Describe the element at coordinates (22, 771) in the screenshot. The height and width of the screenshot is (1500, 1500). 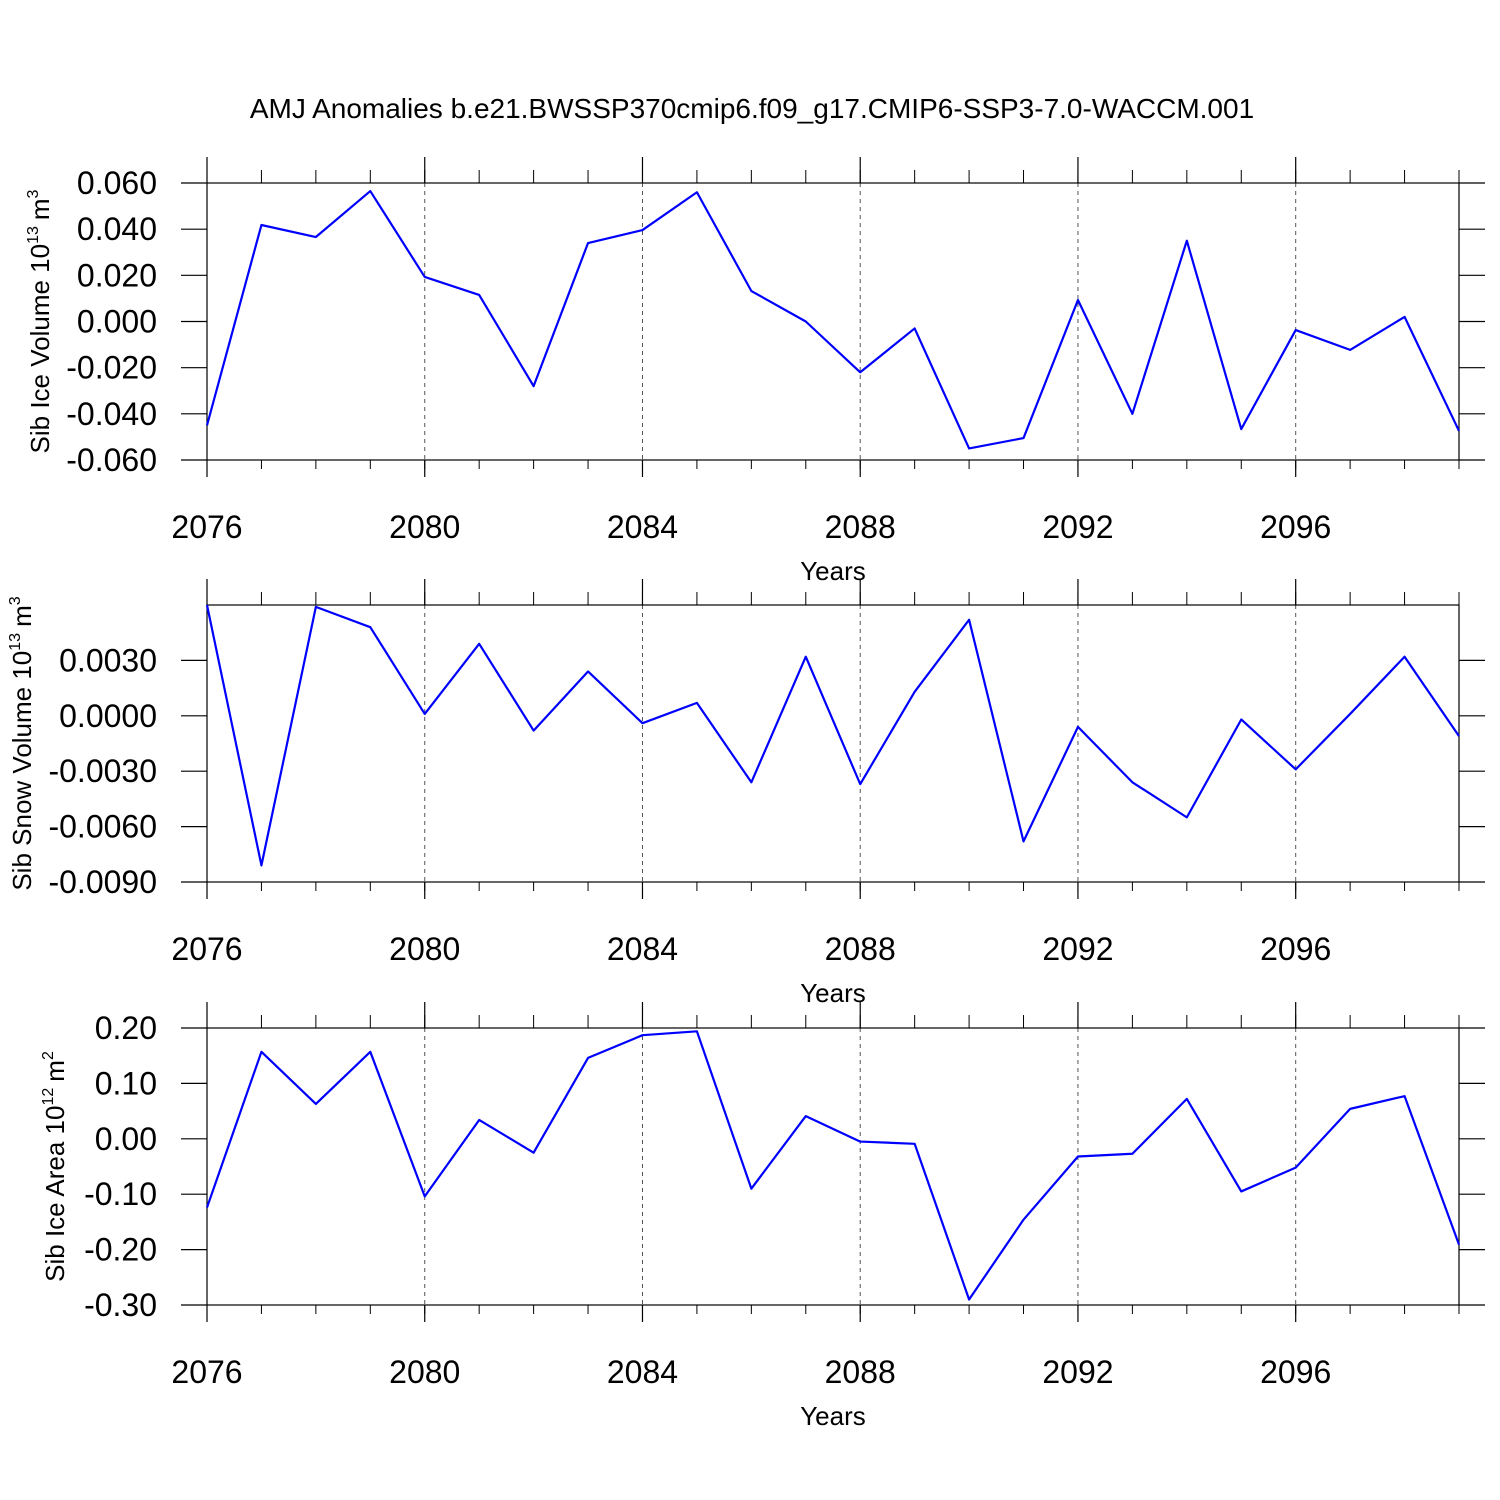
I see `y-axis-label-part: Sib Snow Volume 10` at that location.